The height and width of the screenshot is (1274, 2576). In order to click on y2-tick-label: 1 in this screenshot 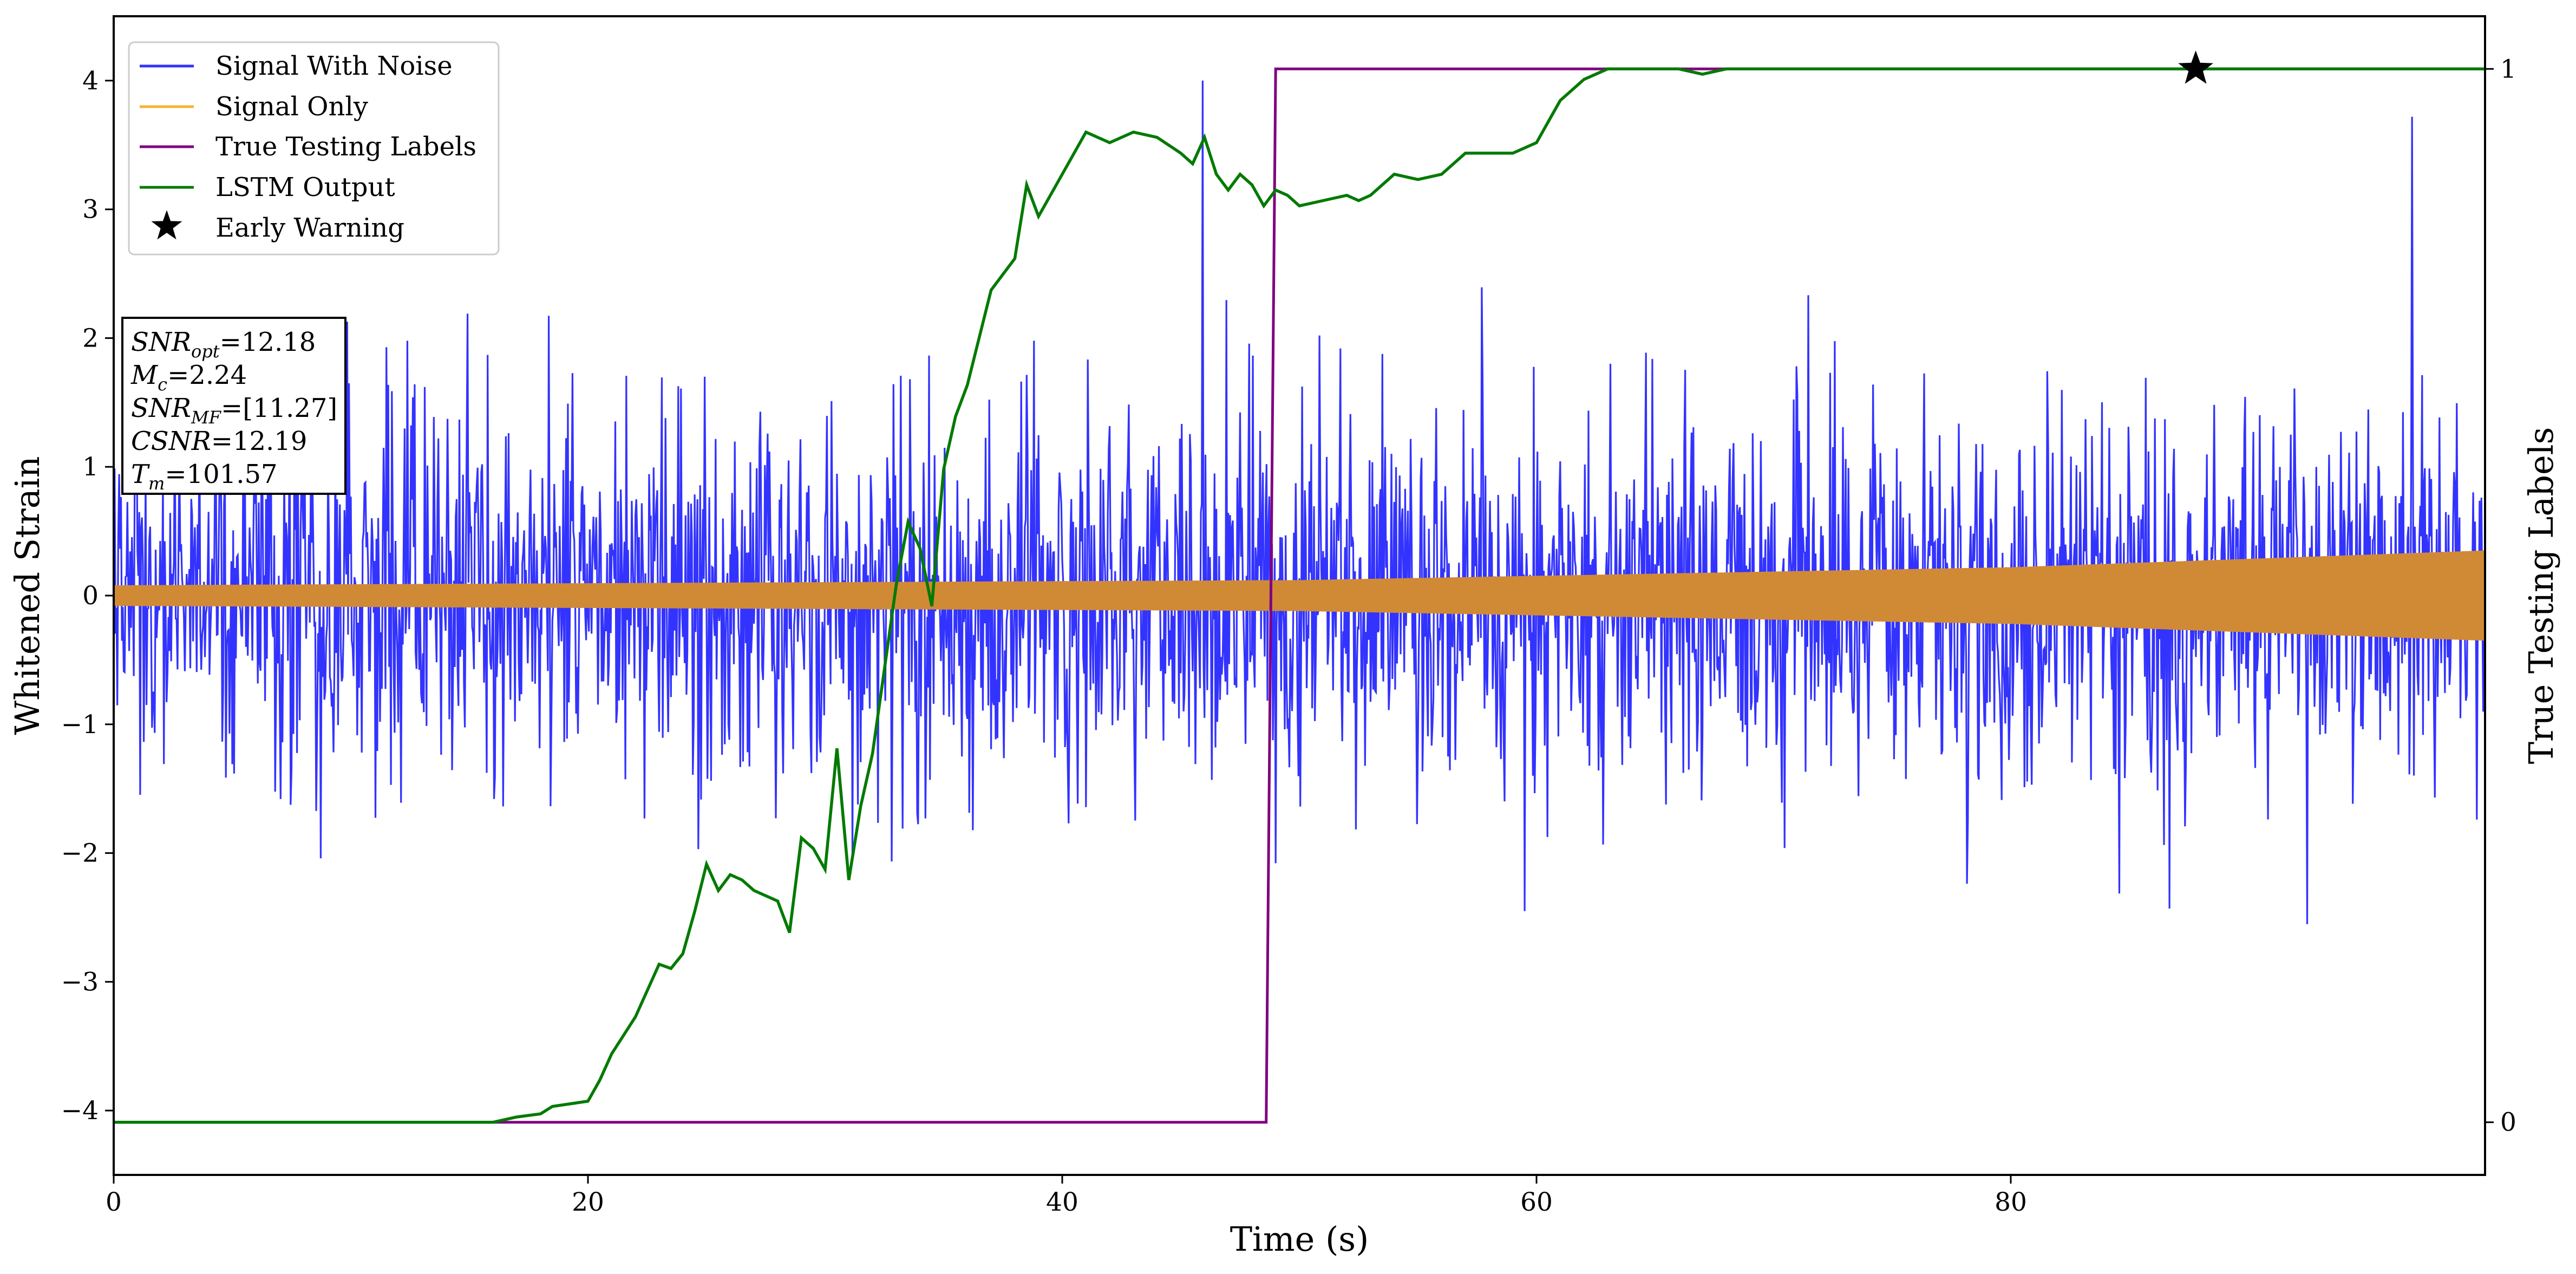, I will do `click(2508, 69)`.